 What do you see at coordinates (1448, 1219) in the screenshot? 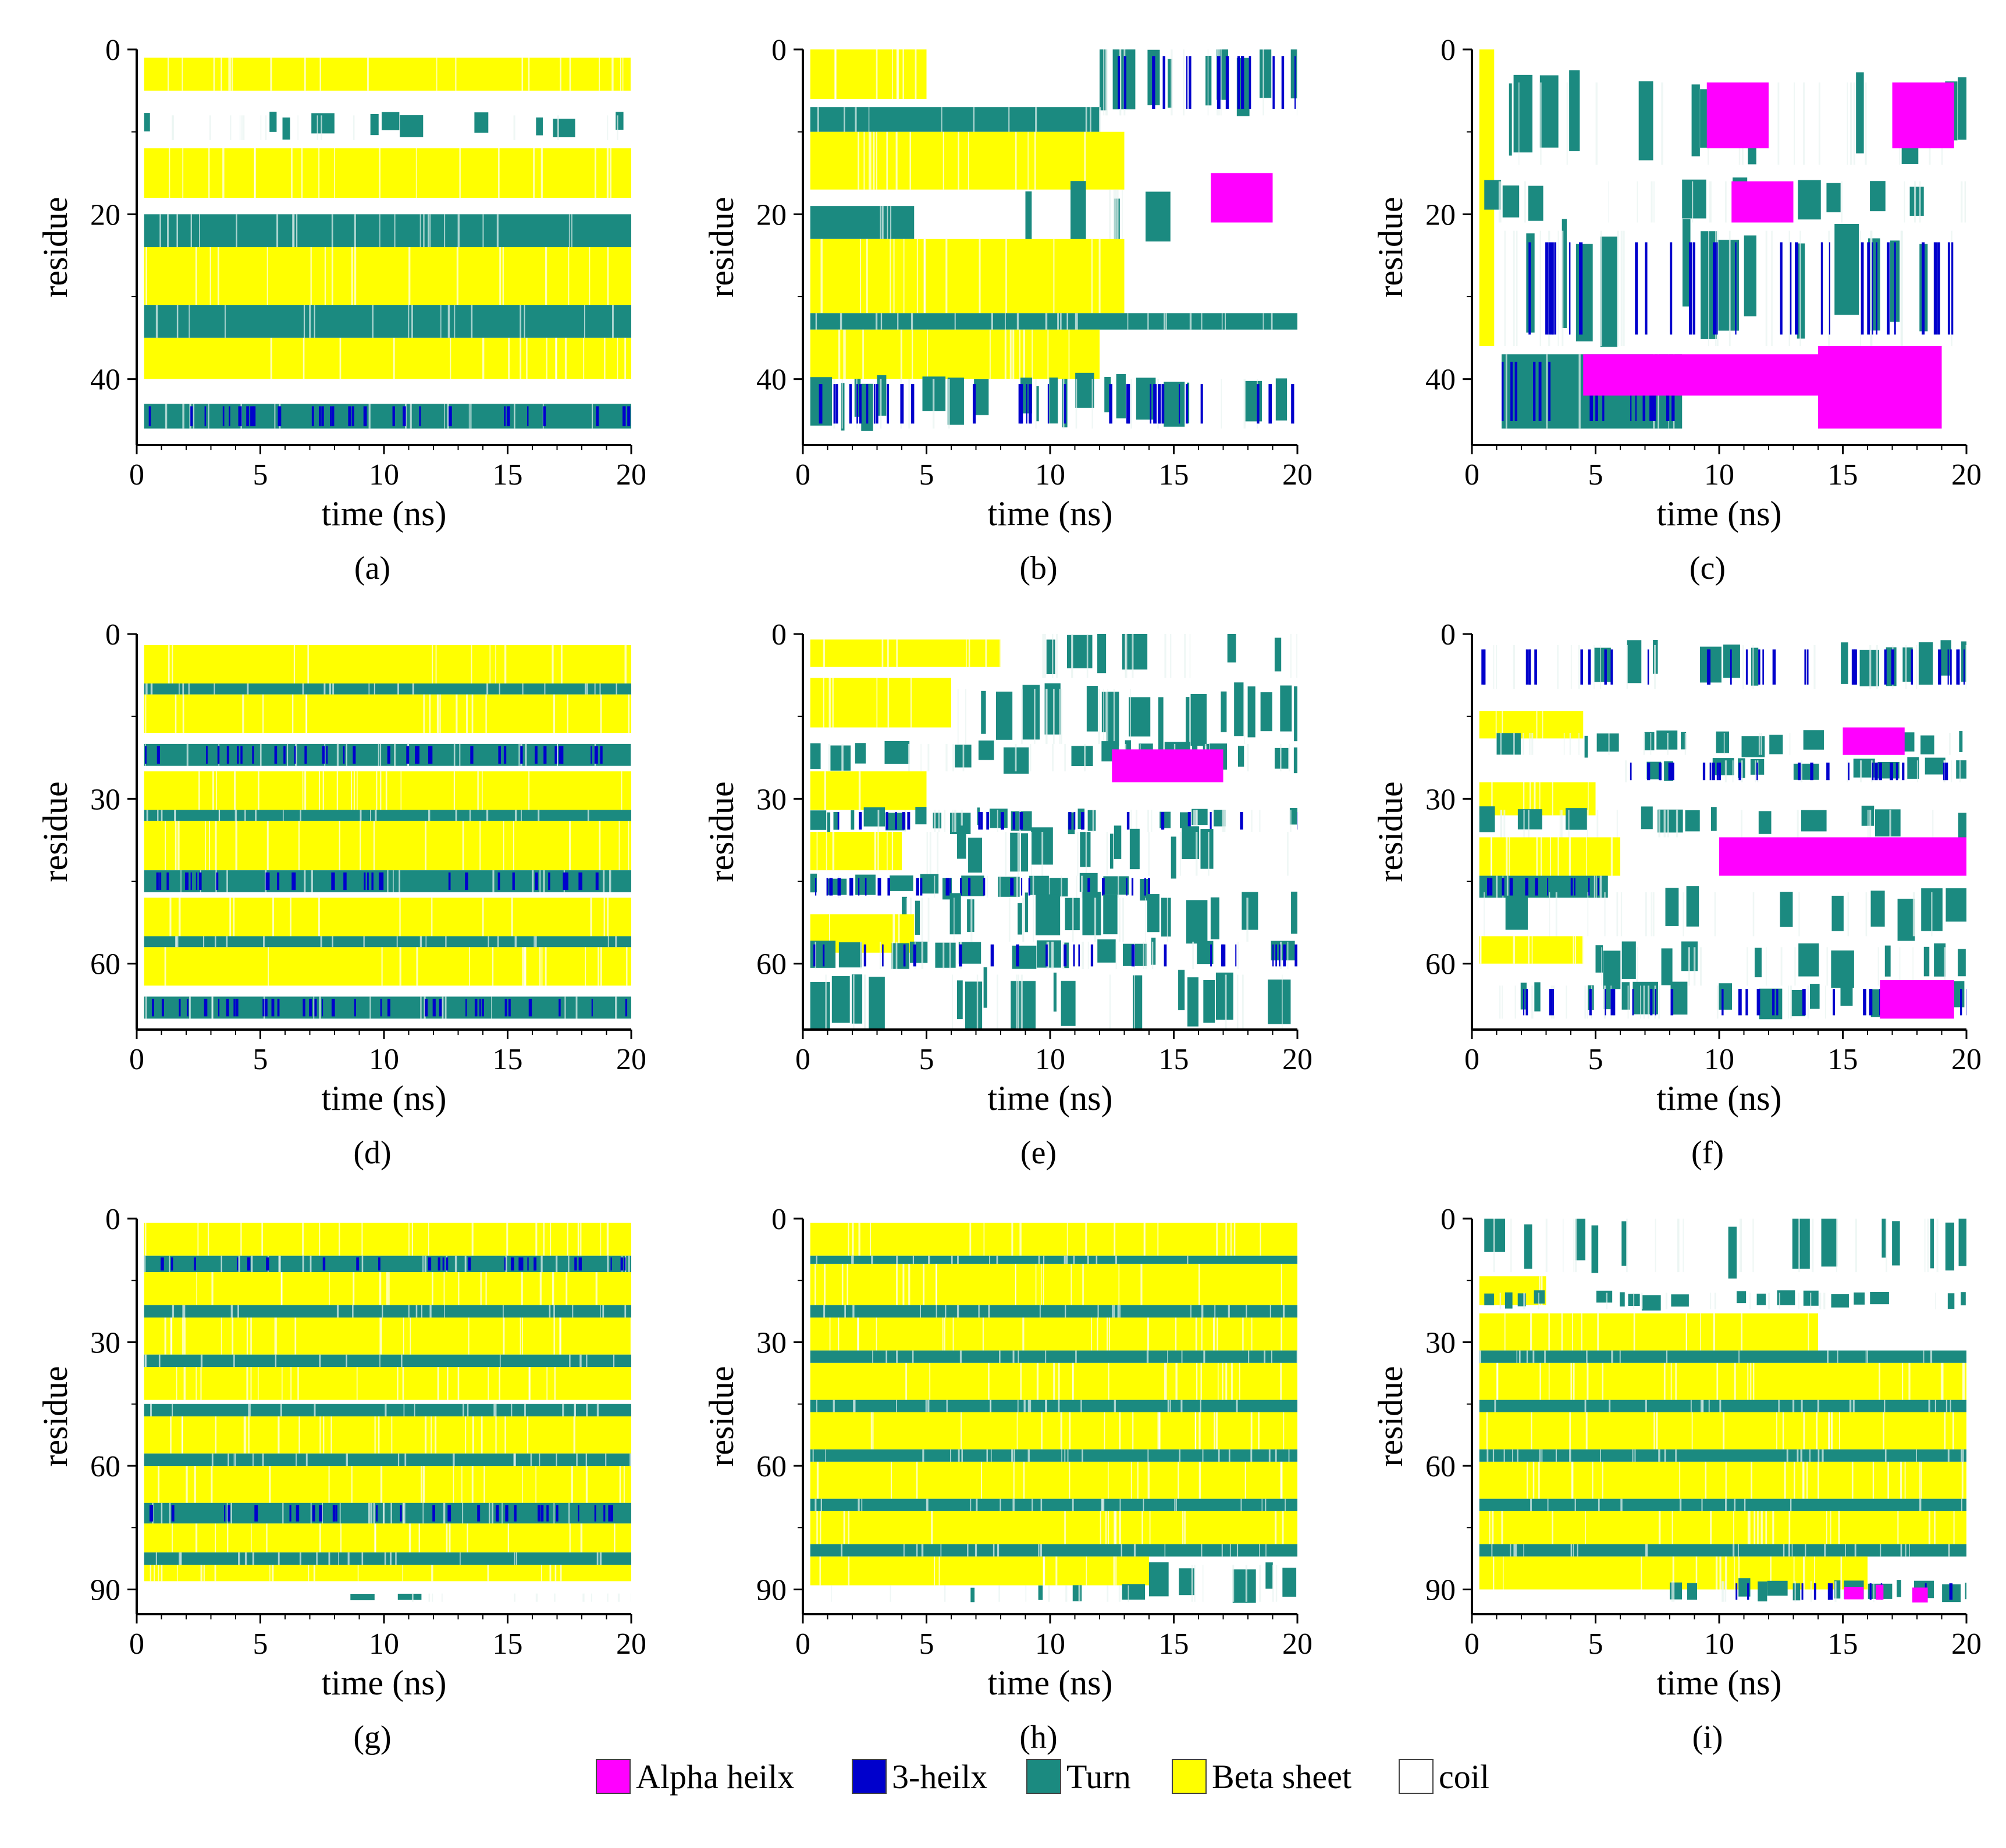
I see `y-tick-label: 0` at bounding box center [1448, 1219].